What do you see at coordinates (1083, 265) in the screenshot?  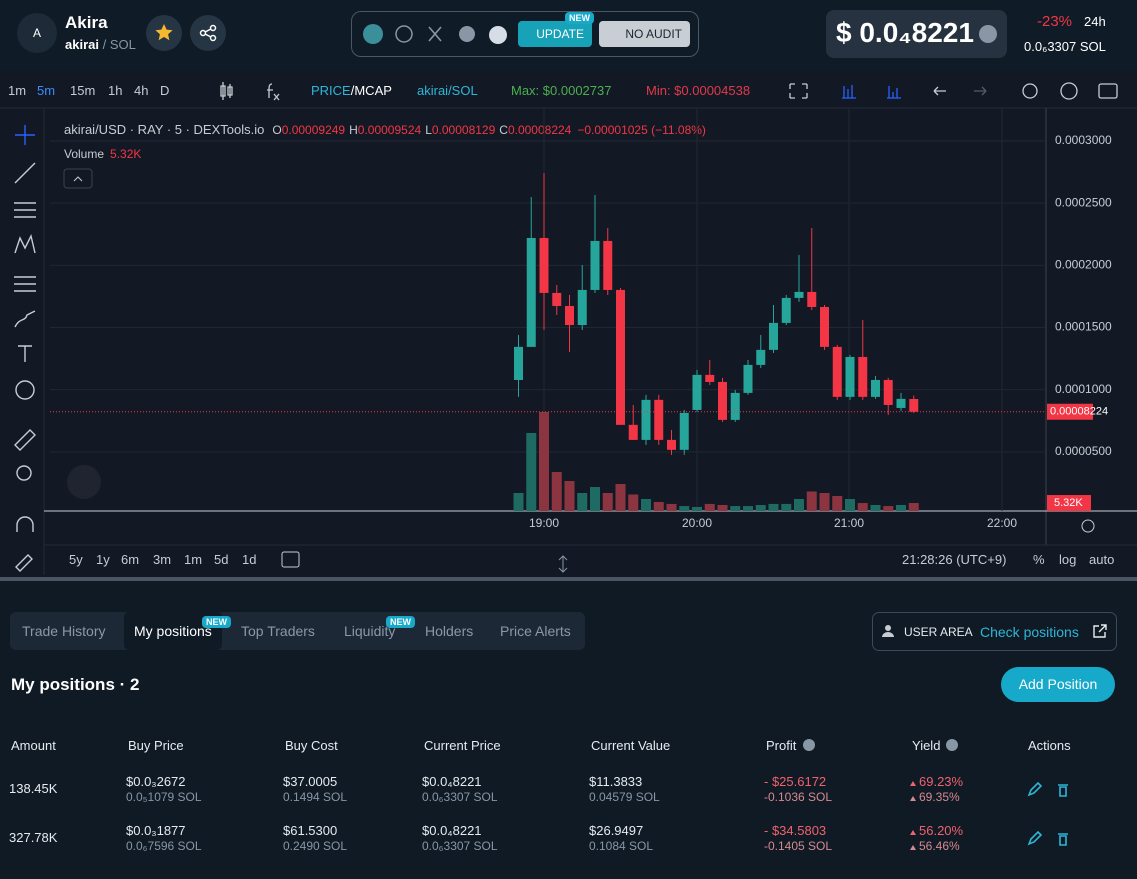 I see `y-tick-label: 0.0002000` at bounding box center [1083, 265].